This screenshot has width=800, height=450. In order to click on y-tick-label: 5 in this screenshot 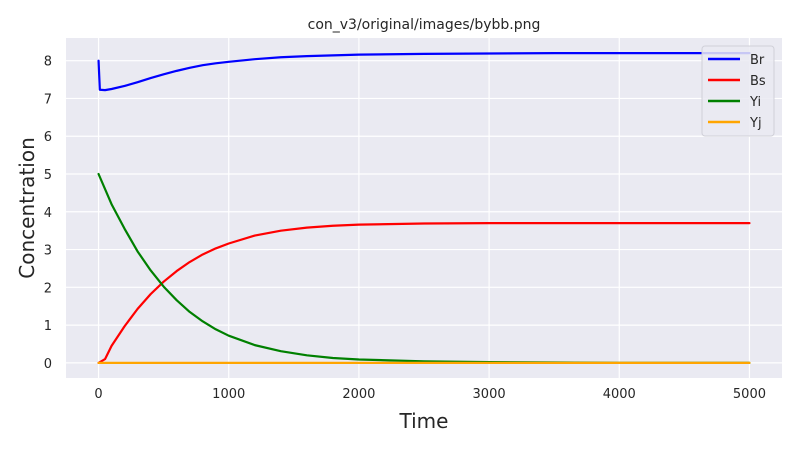, I will do `click(48, 175)`.